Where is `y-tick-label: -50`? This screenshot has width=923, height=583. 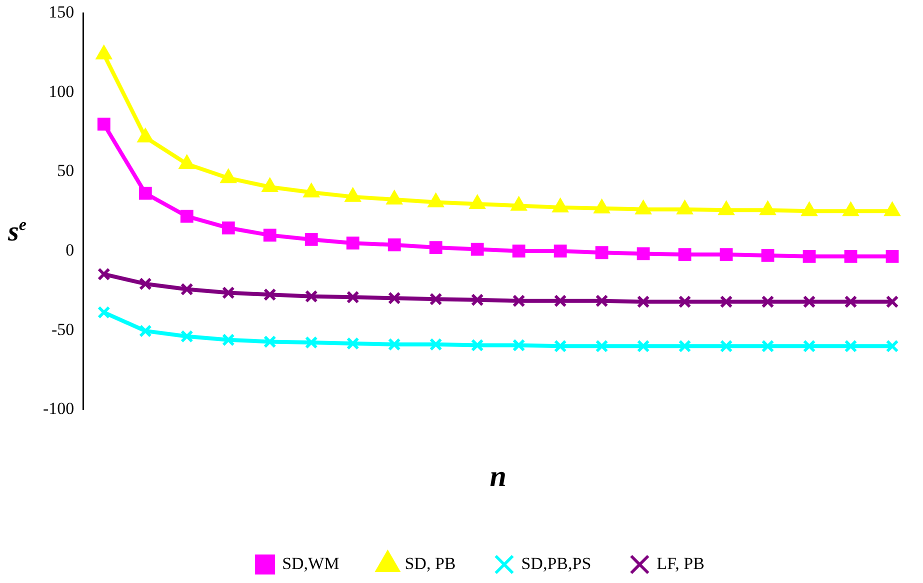
y-tick-label: -50 is located at coordinates (62, 329).